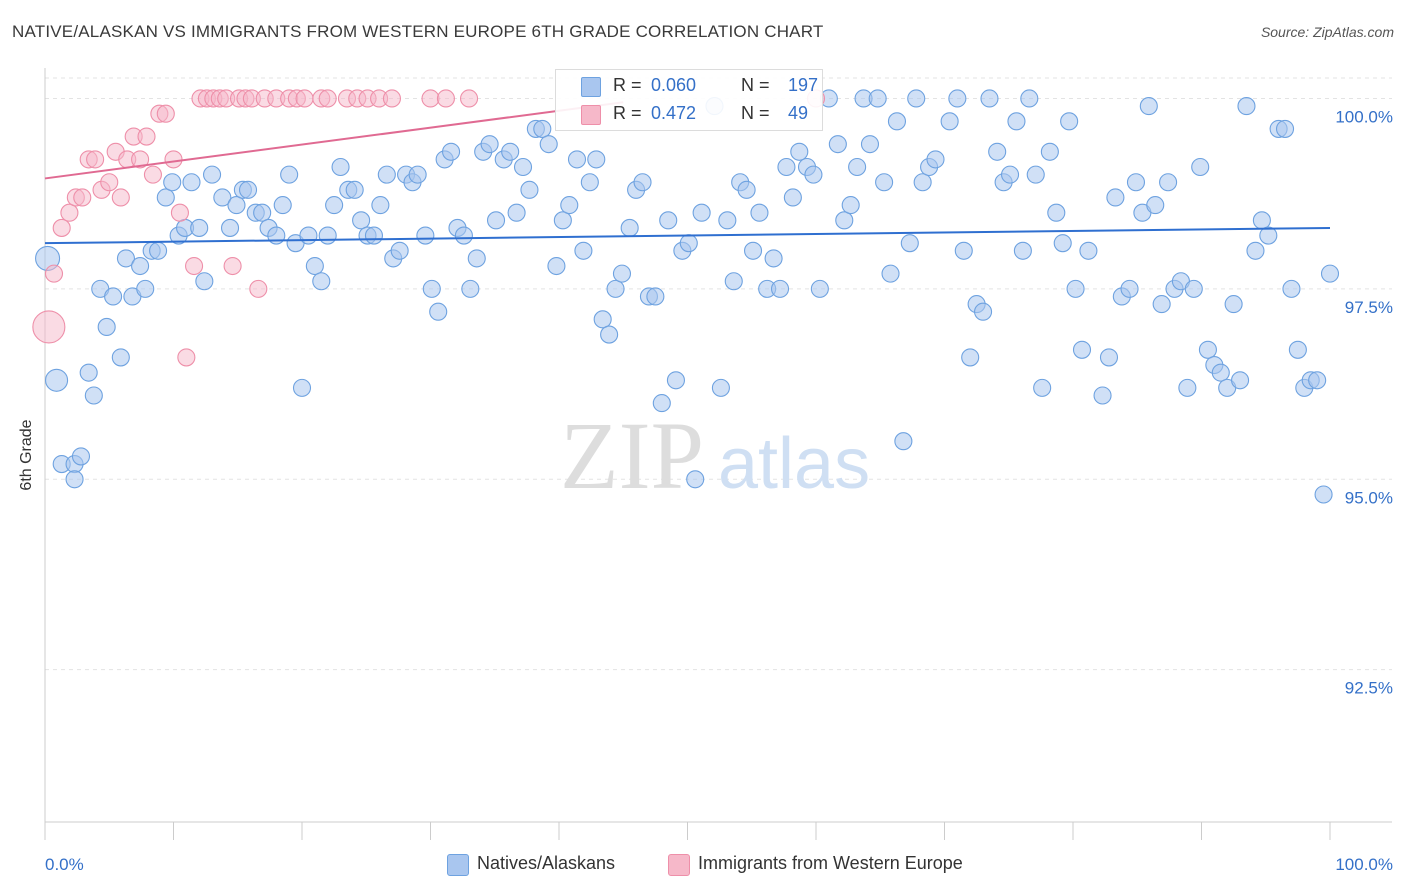  What do you see at coordinates (1369, 688) in the screenshot?
I see `y-tick-label: 92.5%` at bounding box center [1369, 688].